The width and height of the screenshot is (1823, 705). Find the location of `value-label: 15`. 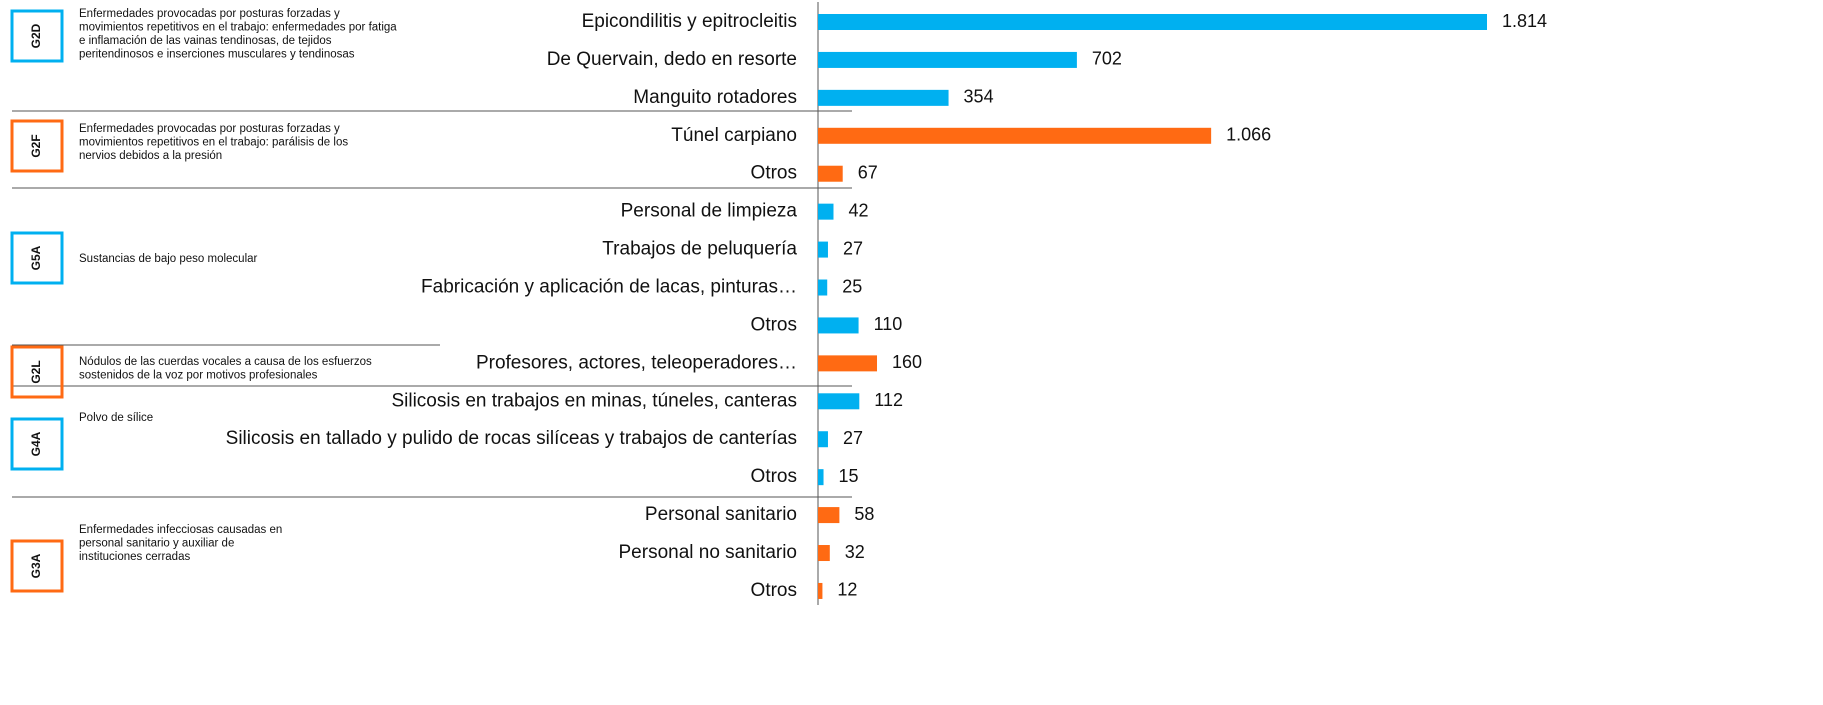

value-label: 15 is located at coordinates (849, 476).